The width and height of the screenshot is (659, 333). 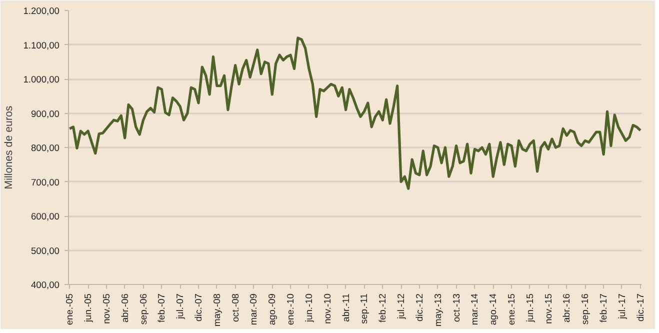 I want to click on x-tick-label: dic.-17, so click(x=640, y=308).